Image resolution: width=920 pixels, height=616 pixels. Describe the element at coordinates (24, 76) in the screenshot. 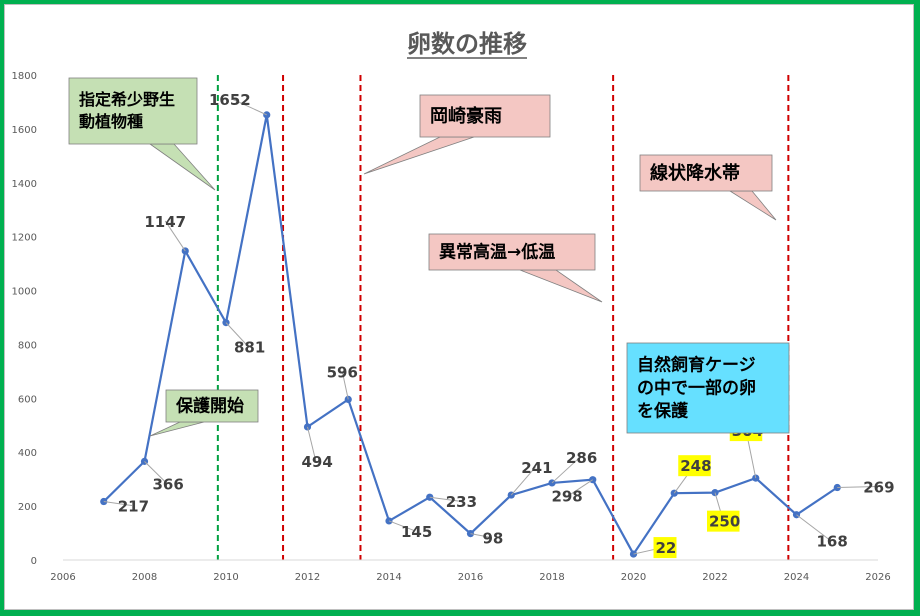

I see `y-tick-label: 1800` at that location.